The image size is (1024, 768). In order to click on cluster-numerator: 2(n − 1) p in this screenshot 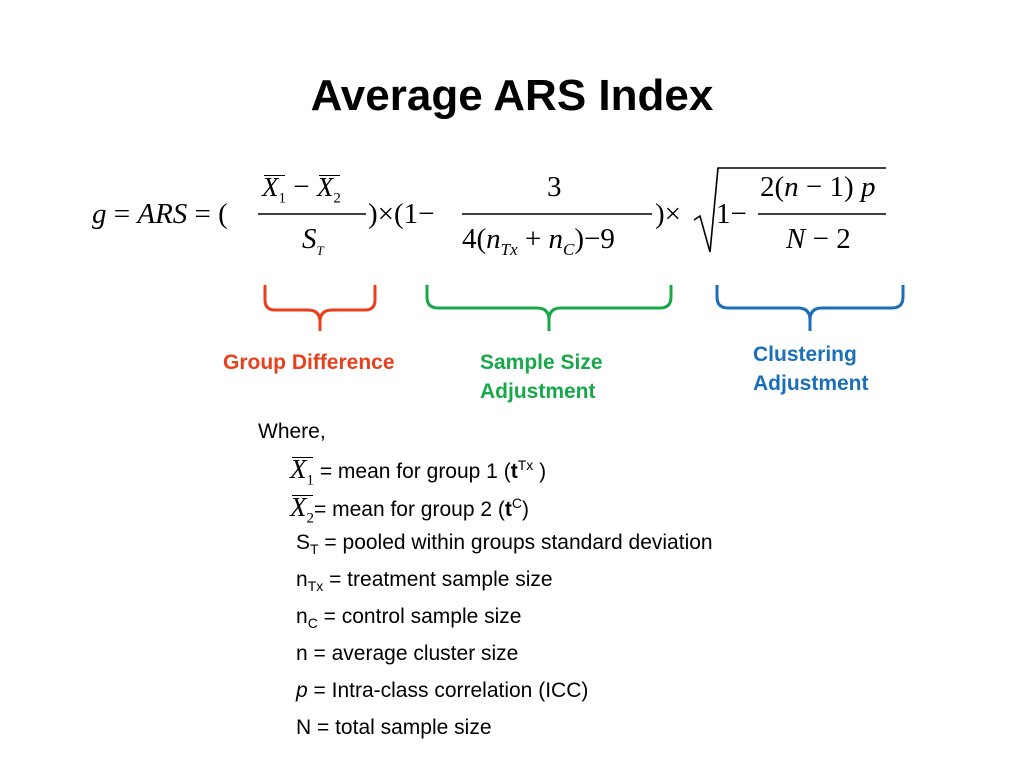, I will do `click(818, 187)`.